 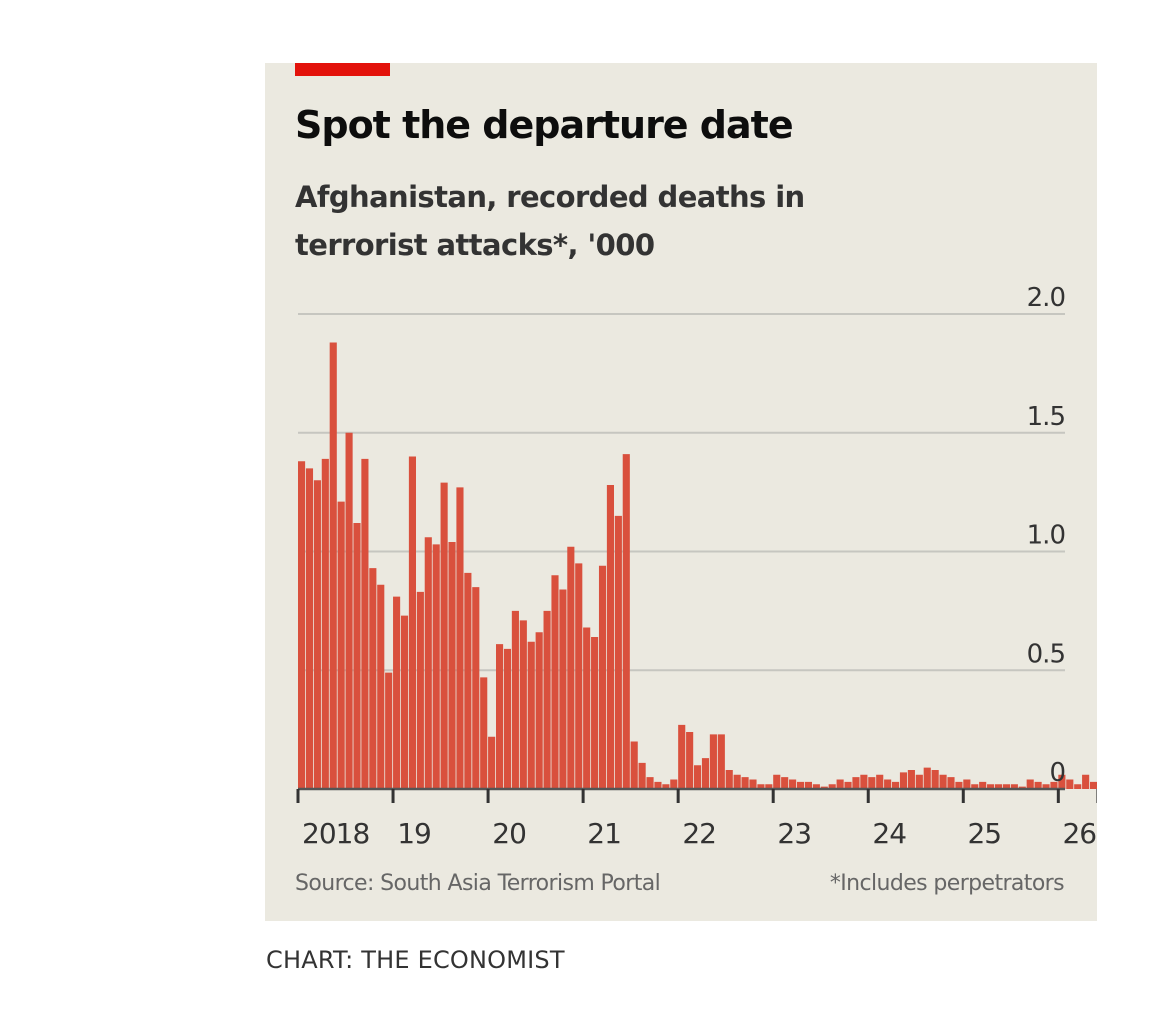 I want to click on x-tick-label: 19, so click(x=414, y=833).